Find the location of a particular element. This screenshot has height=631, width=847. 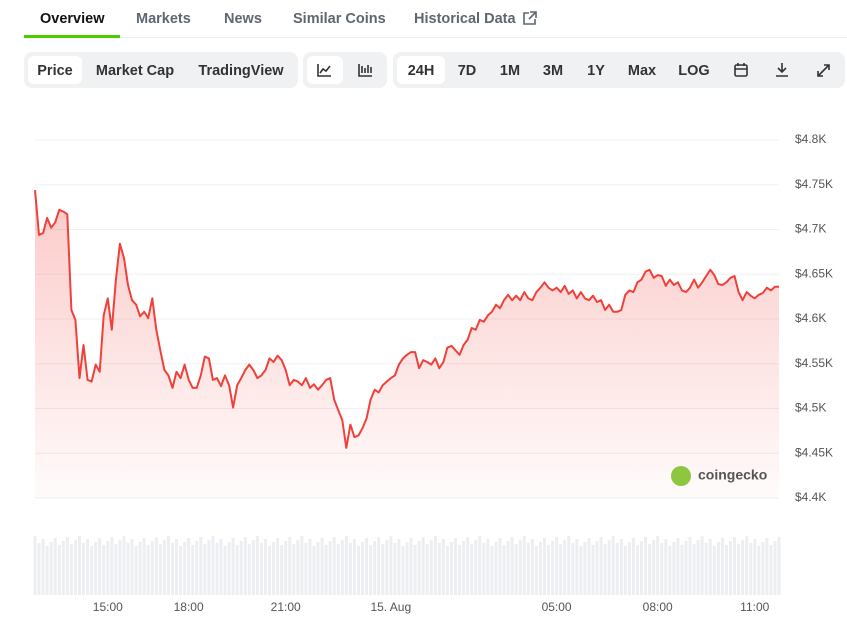

button: 7D is located at coordinates (467, 71).